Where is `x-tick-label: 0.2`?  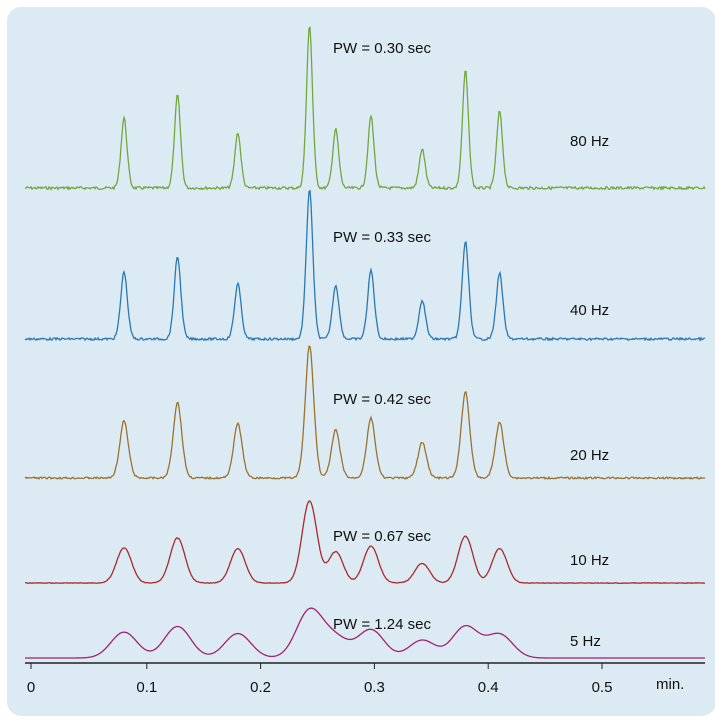
x-tick-label: 0.2 is located at coordinates (260, 687).